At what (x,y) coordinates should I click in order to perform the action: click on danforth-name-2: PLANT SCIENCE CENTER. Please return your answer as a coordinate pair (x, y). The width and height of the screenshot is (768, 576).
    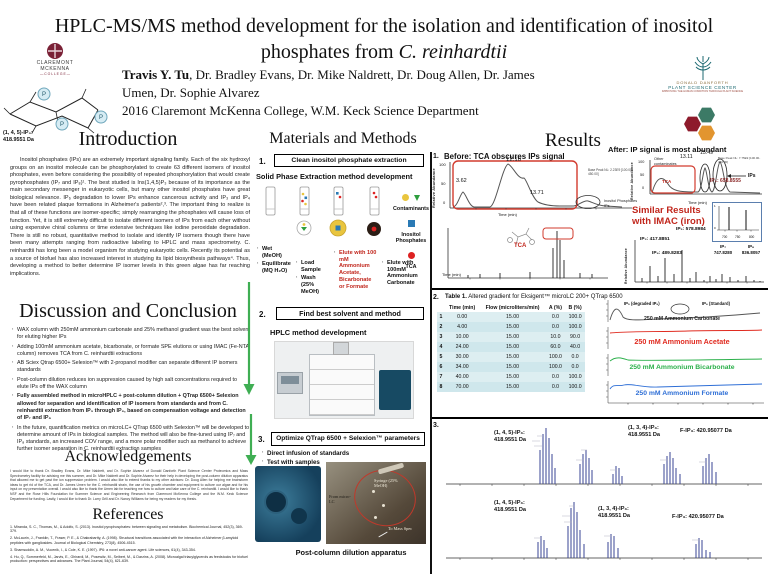
    Looking at the image, I should click on (702, 87).